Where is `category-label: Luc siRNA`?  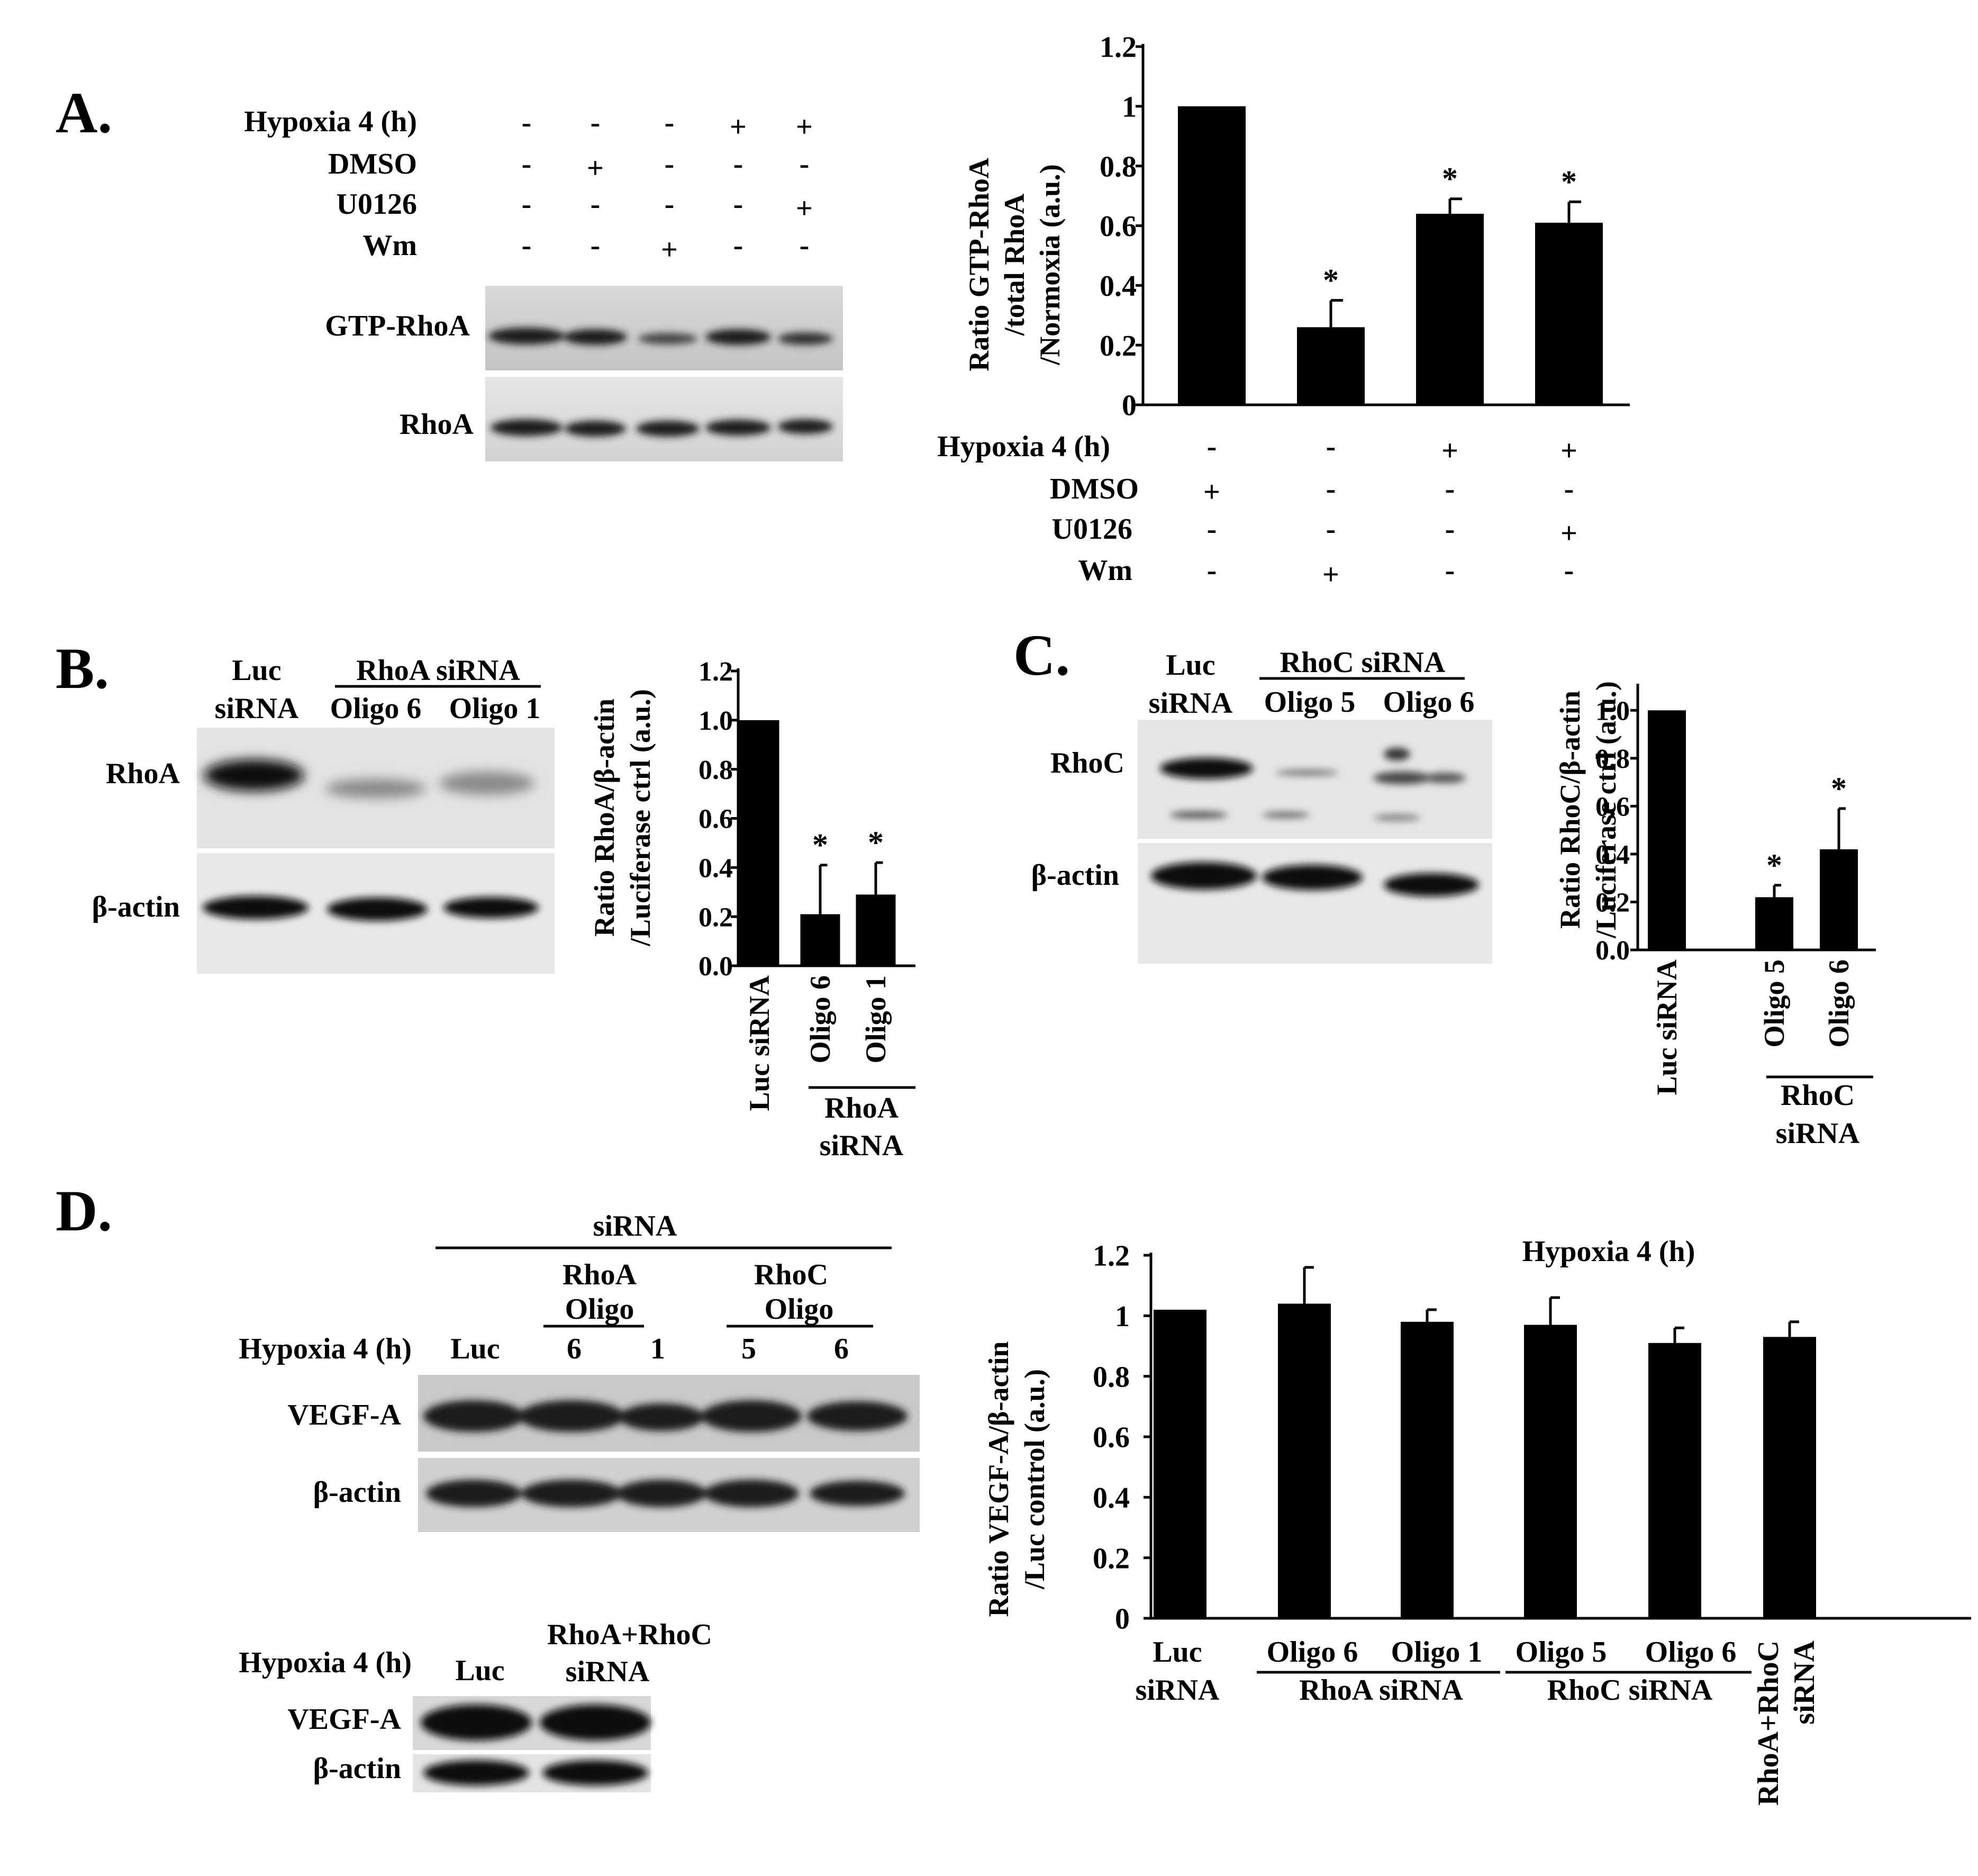 category-label: Luc siRNA is located at coordinates (759, 1043).